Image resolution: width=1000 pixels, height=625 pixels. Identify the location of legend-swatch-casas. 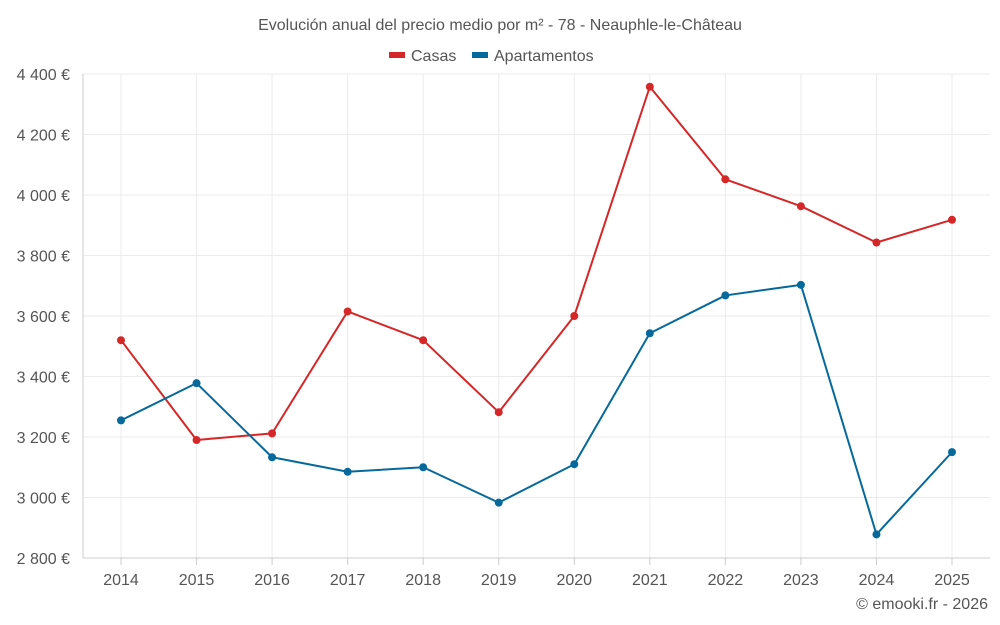
(397, 55).